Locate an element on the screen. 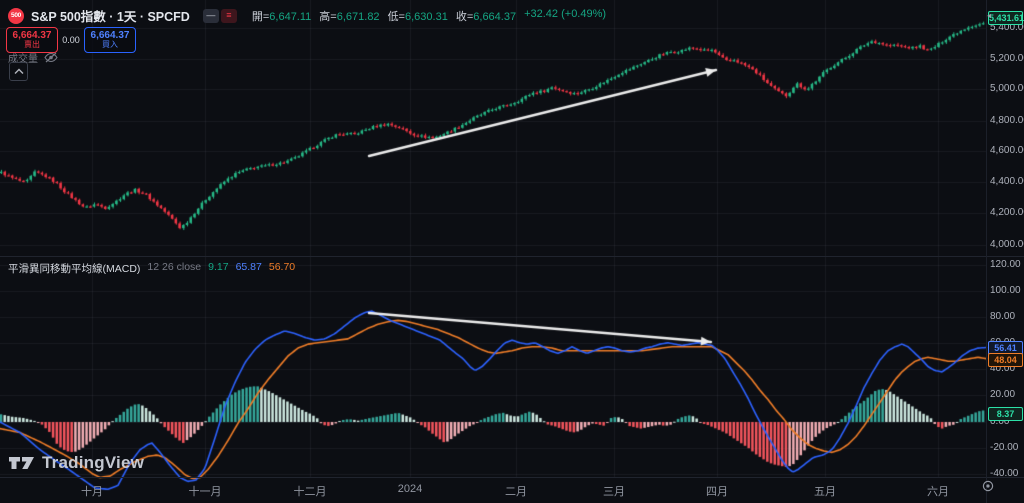 The height and width of the screenshot is (503, 1024). eye-off-icon is located at coordinates (51, 57).